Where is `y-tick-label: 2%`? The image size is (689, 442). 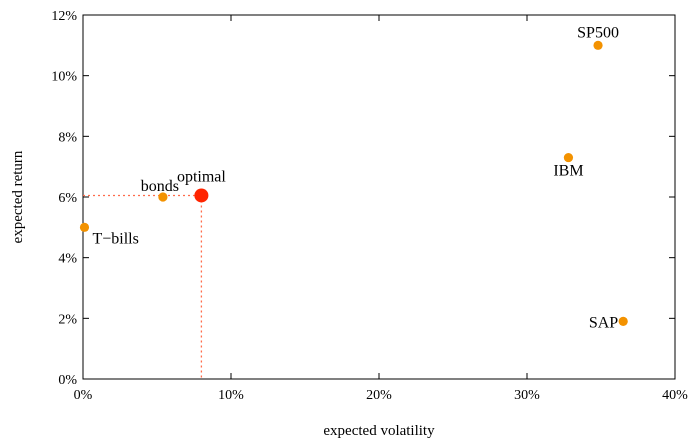 y-tick-label: 2% is located at coordinates (67, 319).